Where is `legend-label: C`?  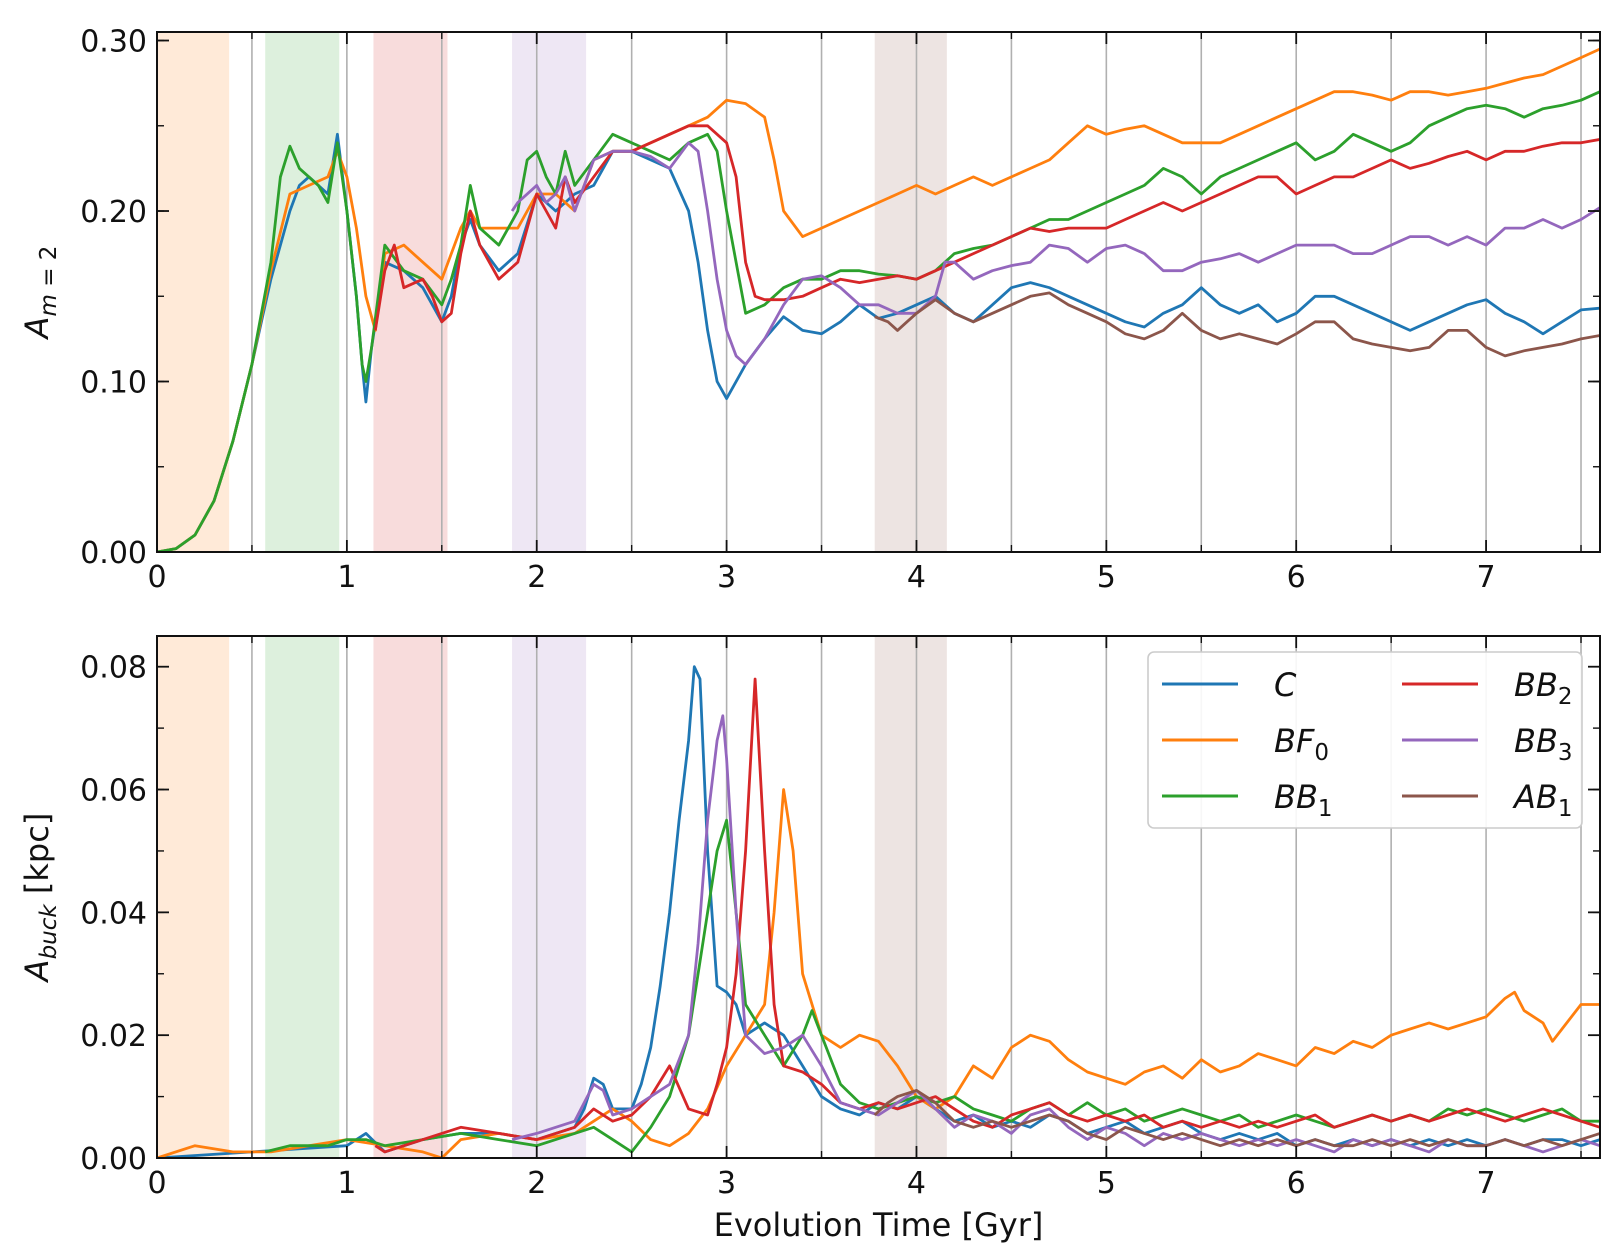 legend-label: C is located at coordinates (1285, 685).